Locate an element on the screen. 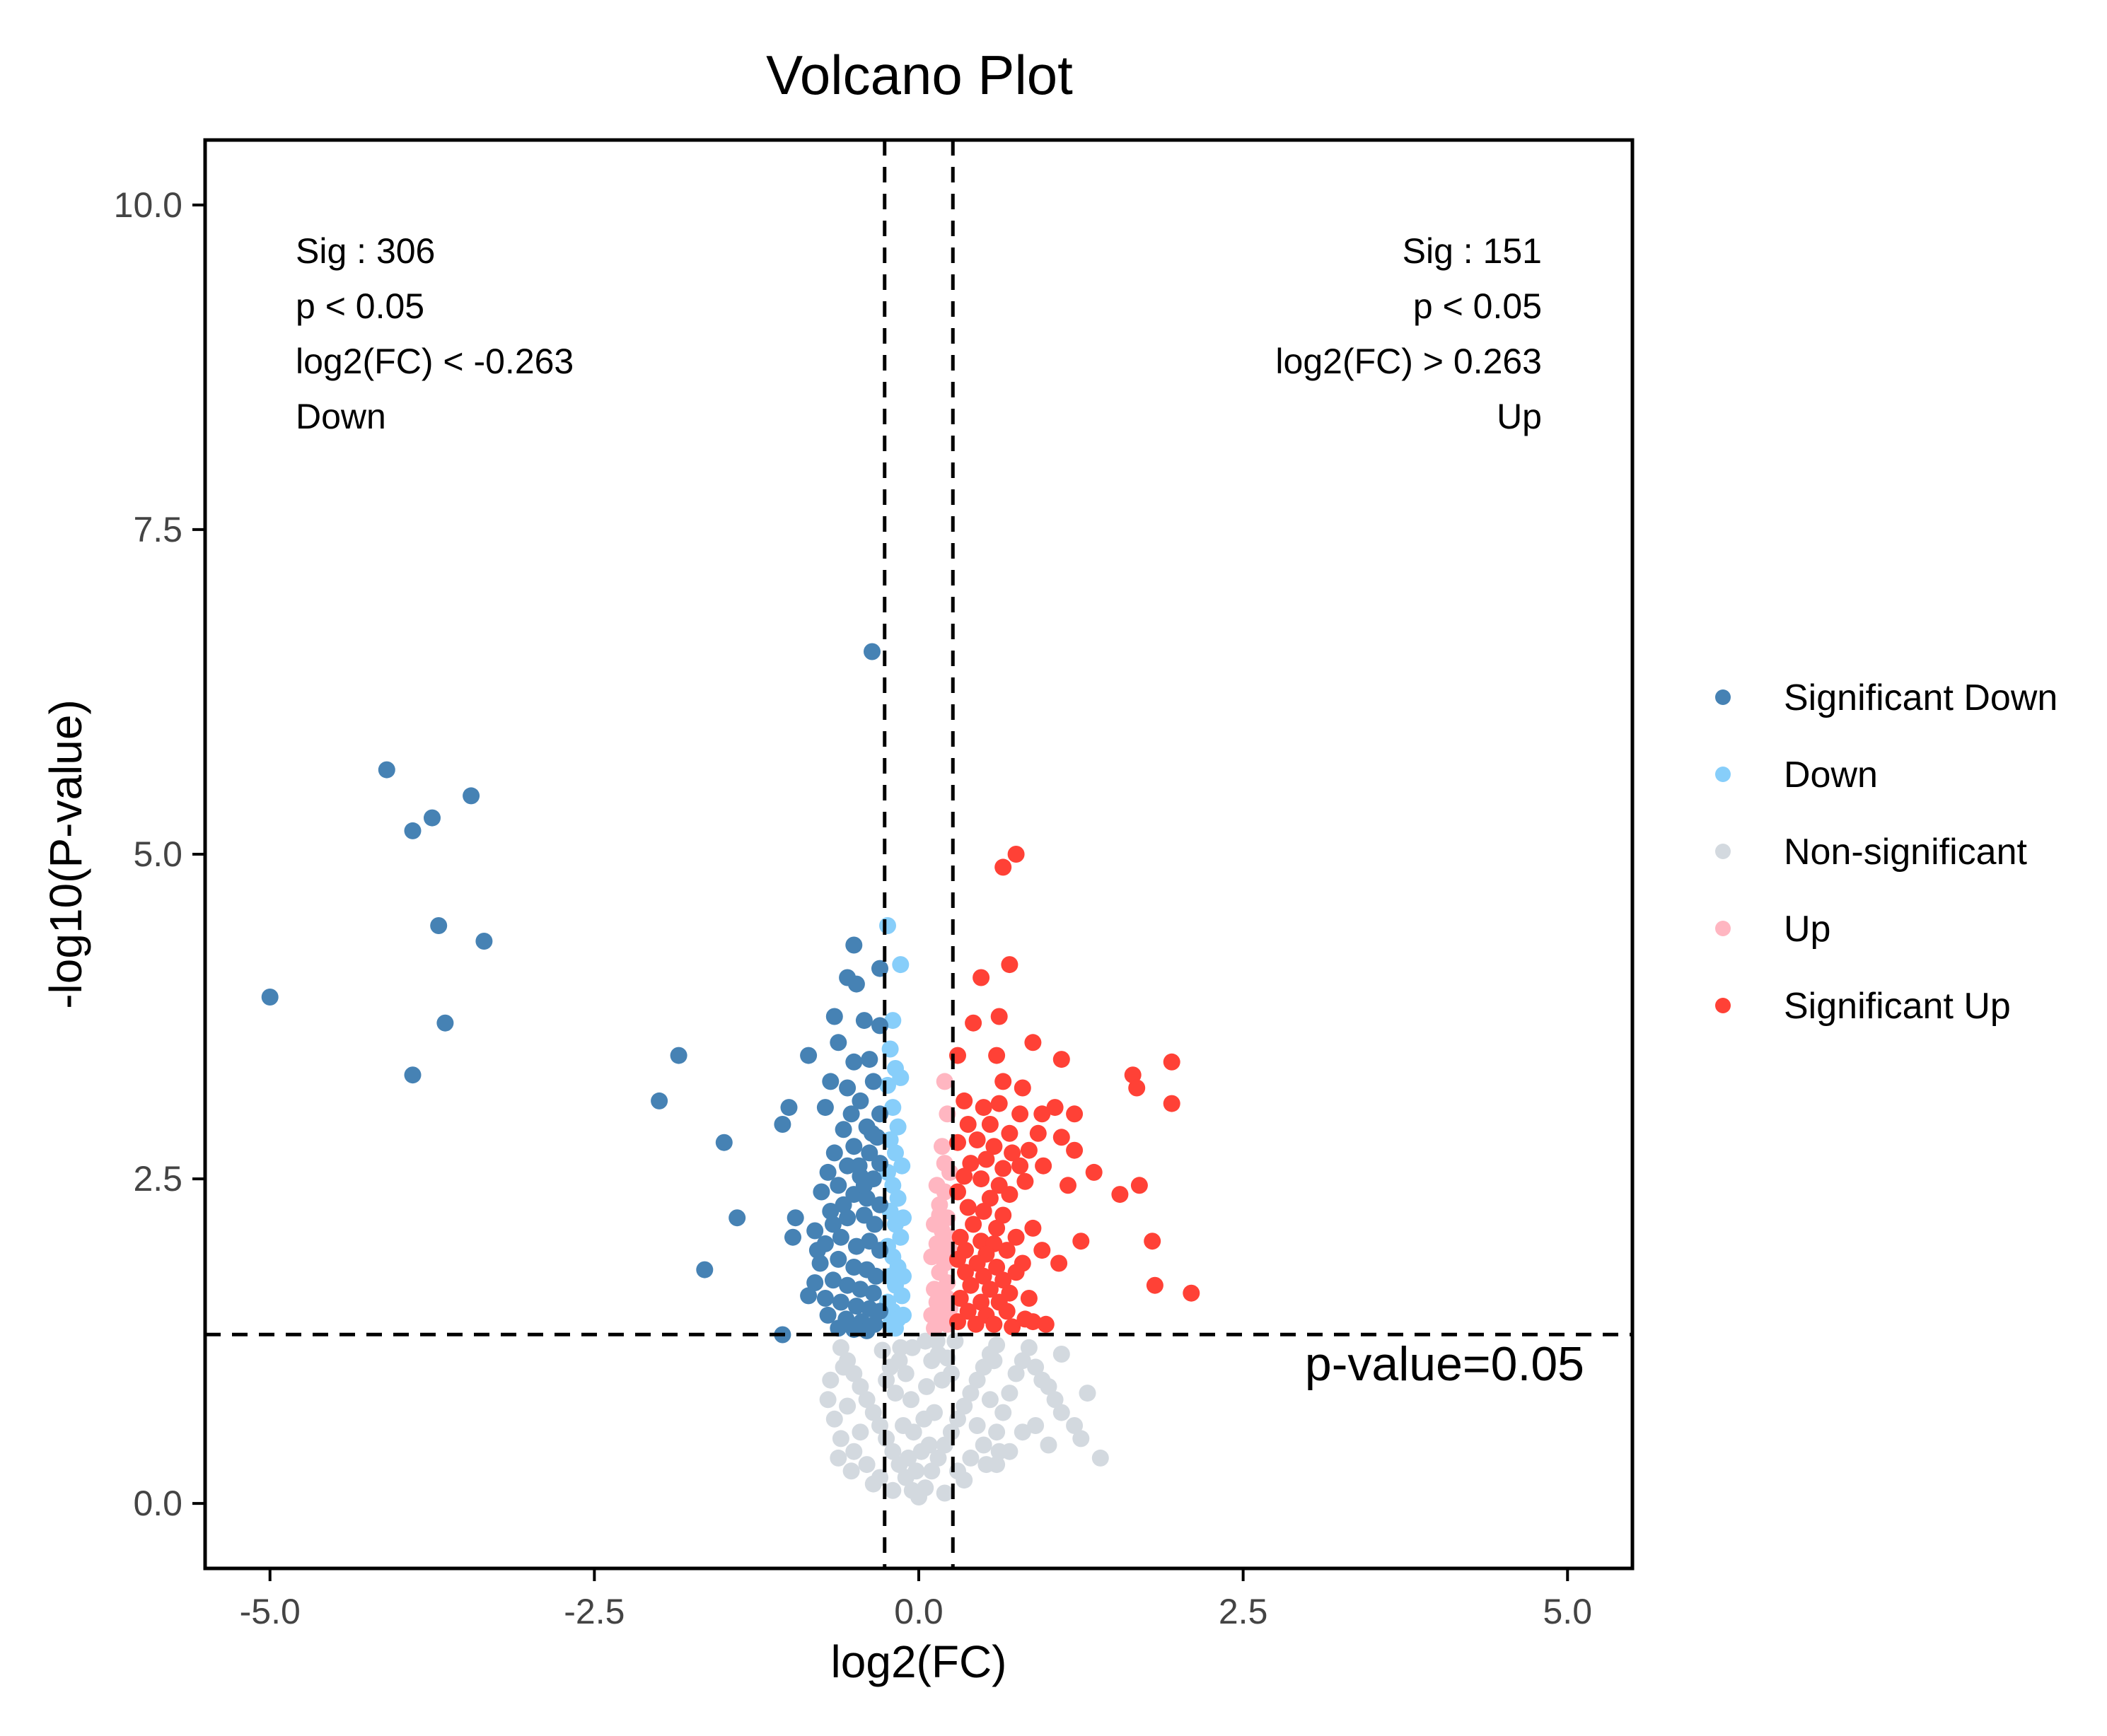 Image resolution: width=2107 pixels, height=1736 pixels. legend-item-up: Up is located at coordinates (1772, 929).